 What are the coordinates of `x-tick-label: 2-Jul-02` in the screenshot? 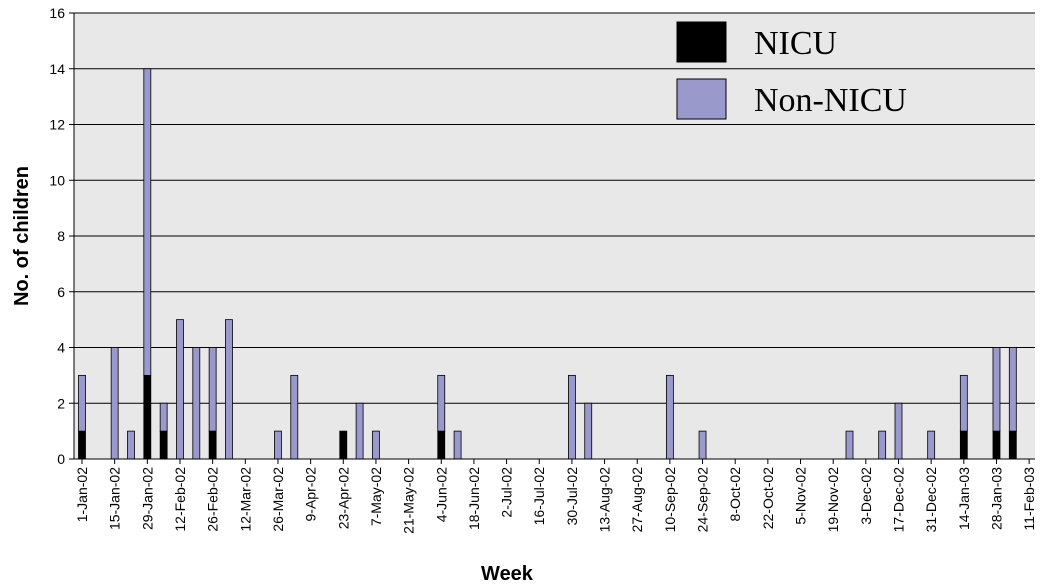 It's located at (507, 492).